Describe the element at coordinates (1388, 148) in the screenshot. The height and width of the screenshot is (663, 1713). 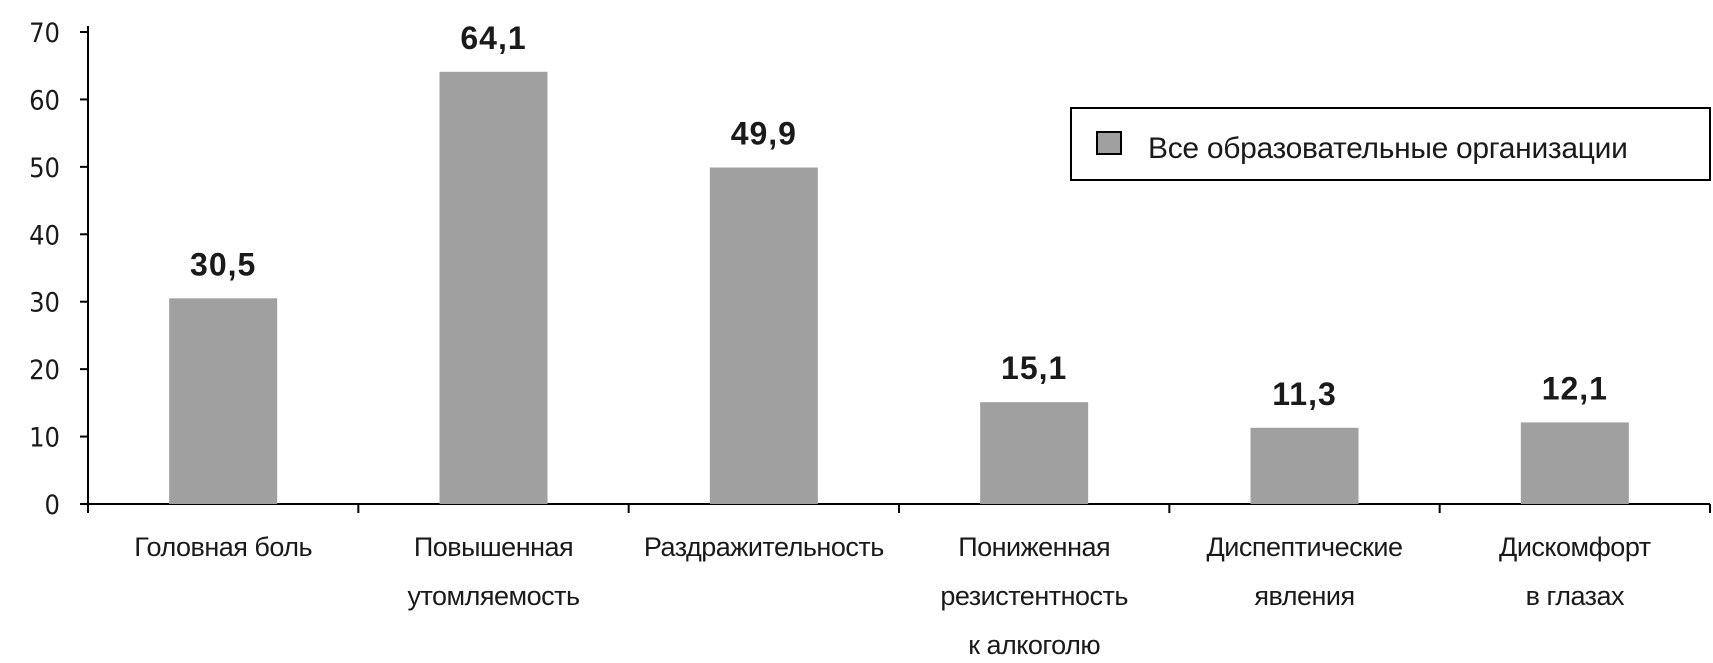
I see `legend-label: Все образовательные организации` at that location.